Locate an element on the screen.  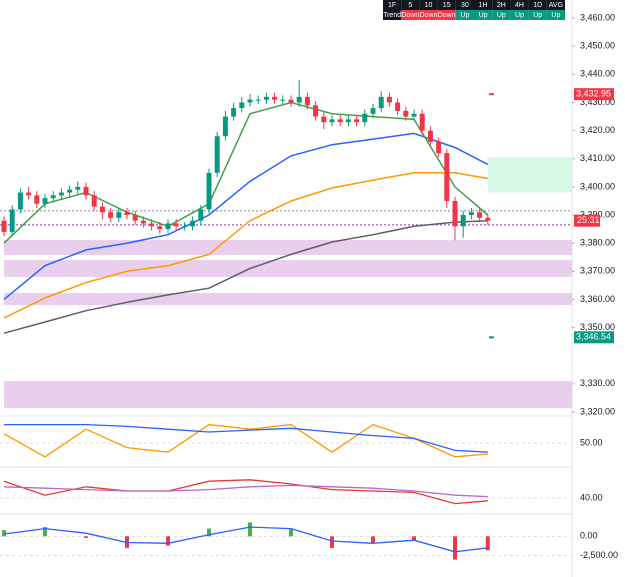
y-tick-label: 3,380.00 is located at coordinates (597, 243).